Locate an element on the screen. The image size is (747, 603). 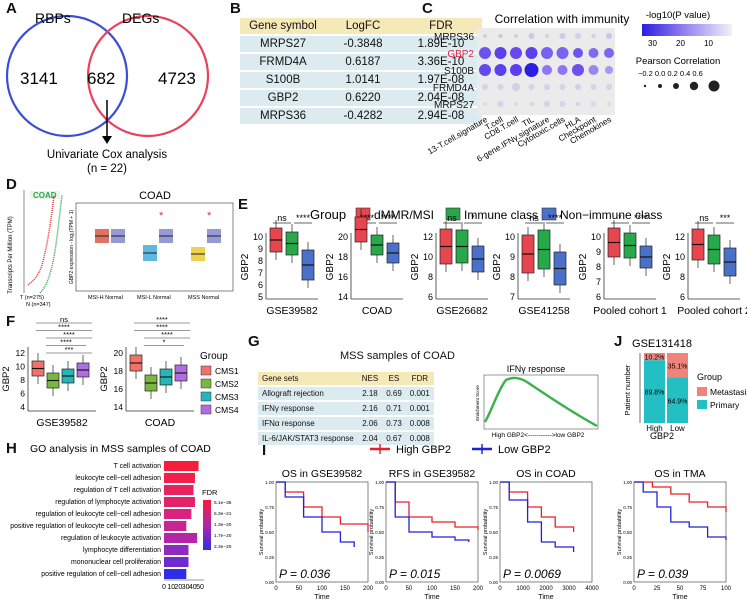
fdr-tick: 1.7e−20 is located at coordinates (223, 536).